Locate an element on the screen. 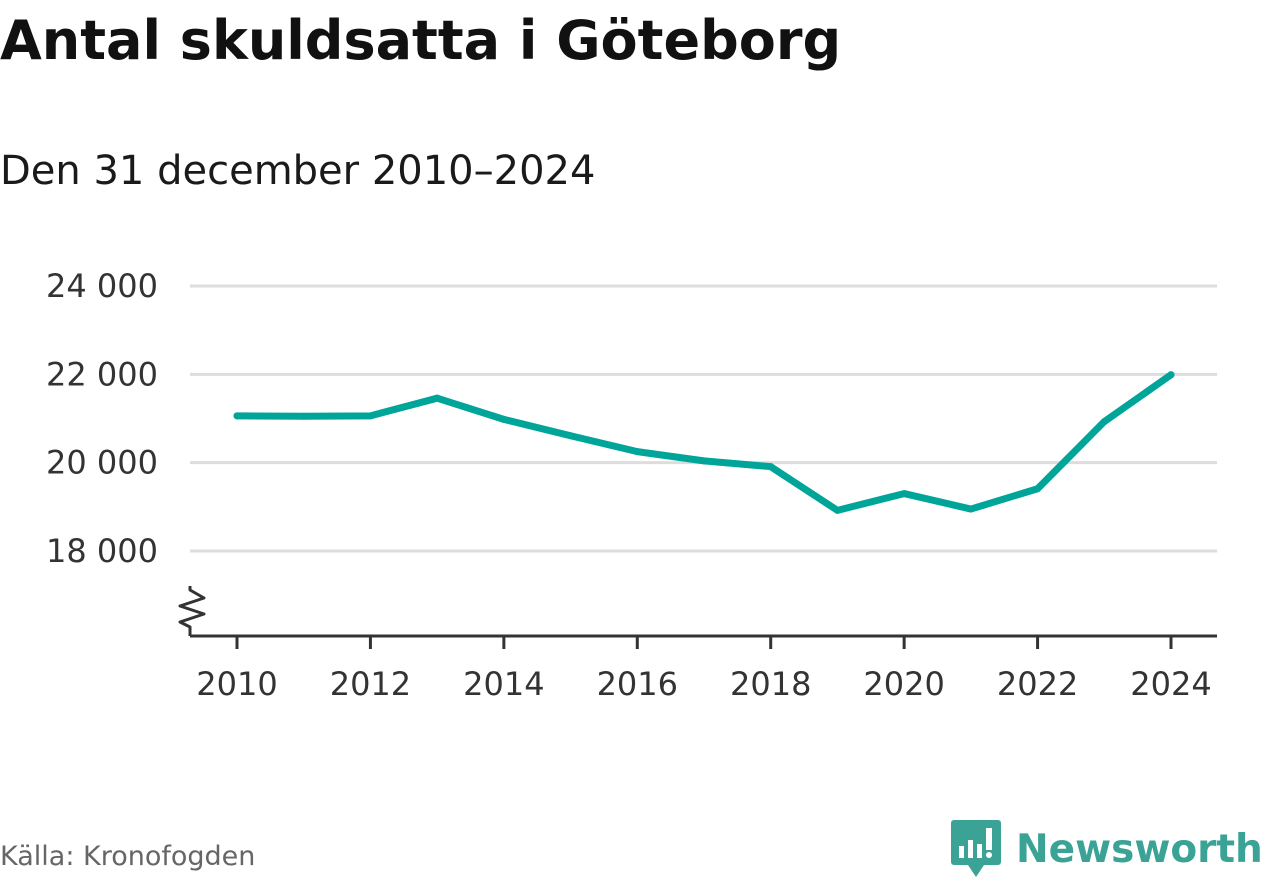 The image size is (1262, 880). data-point-2019 is located at coordinates (837, 510).